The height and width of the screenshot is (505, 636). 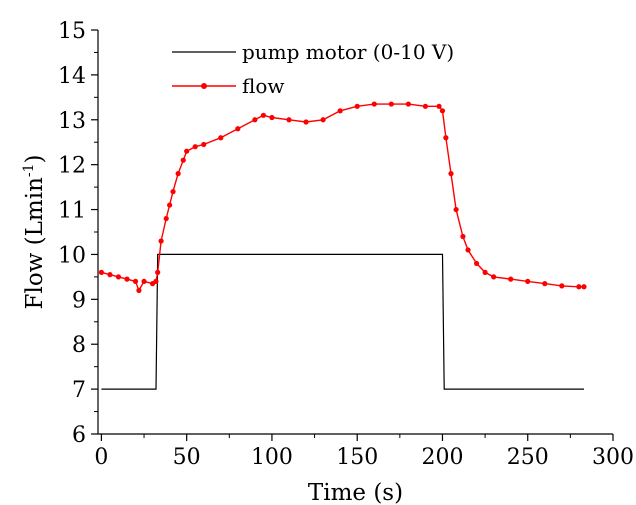 What do you see at coordinates (72, 166) in the screenshot?
I see `y-tick-label: 12` at bounding box center [72, 166].